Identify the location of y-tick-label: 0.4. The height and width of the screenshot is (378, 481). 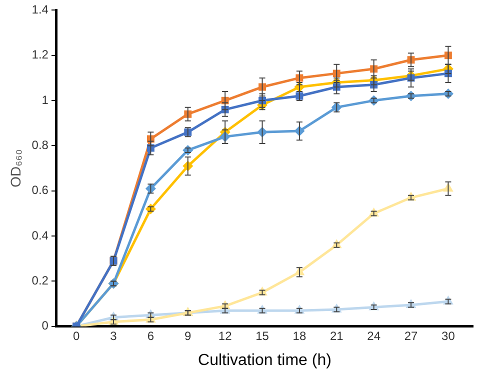
(40, 235).